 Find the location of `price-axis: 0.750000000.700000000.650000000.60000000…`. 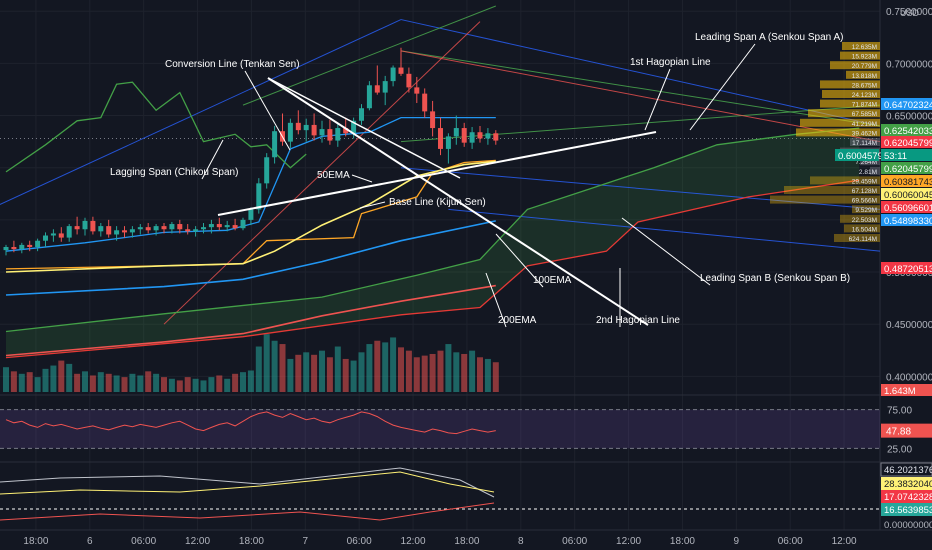

price-axis: 0.750000000.700000000.650000000.60000000… is located at coordinates (883, 202).